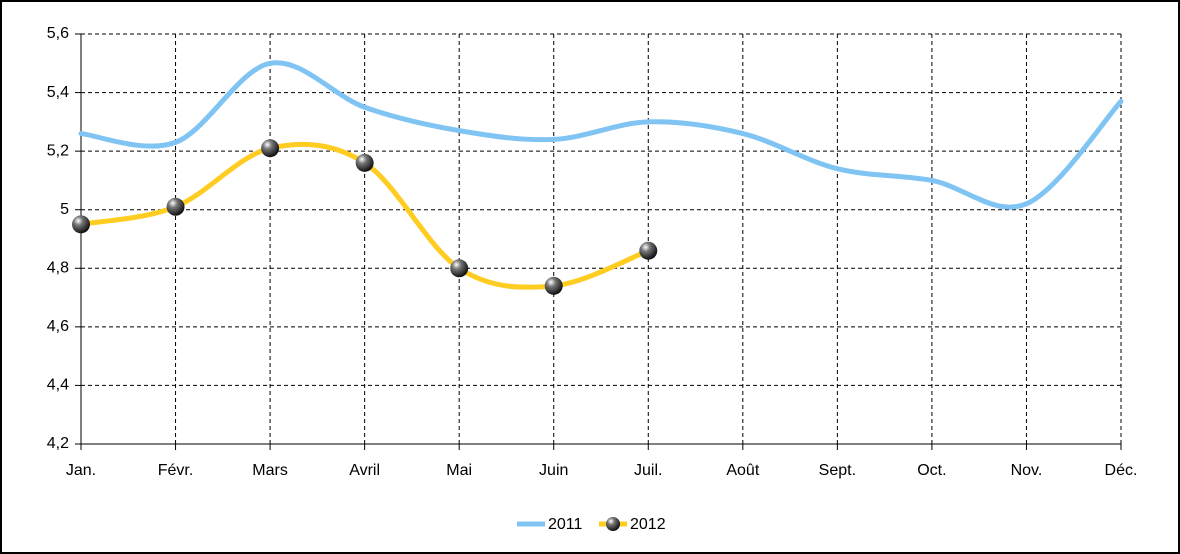 This screenshot has height=554, width=1180. What do you see at coordinates (58, 268) in the screenshot?
I see `y-tick-label: 4,8` at bounding box center [58, 268].